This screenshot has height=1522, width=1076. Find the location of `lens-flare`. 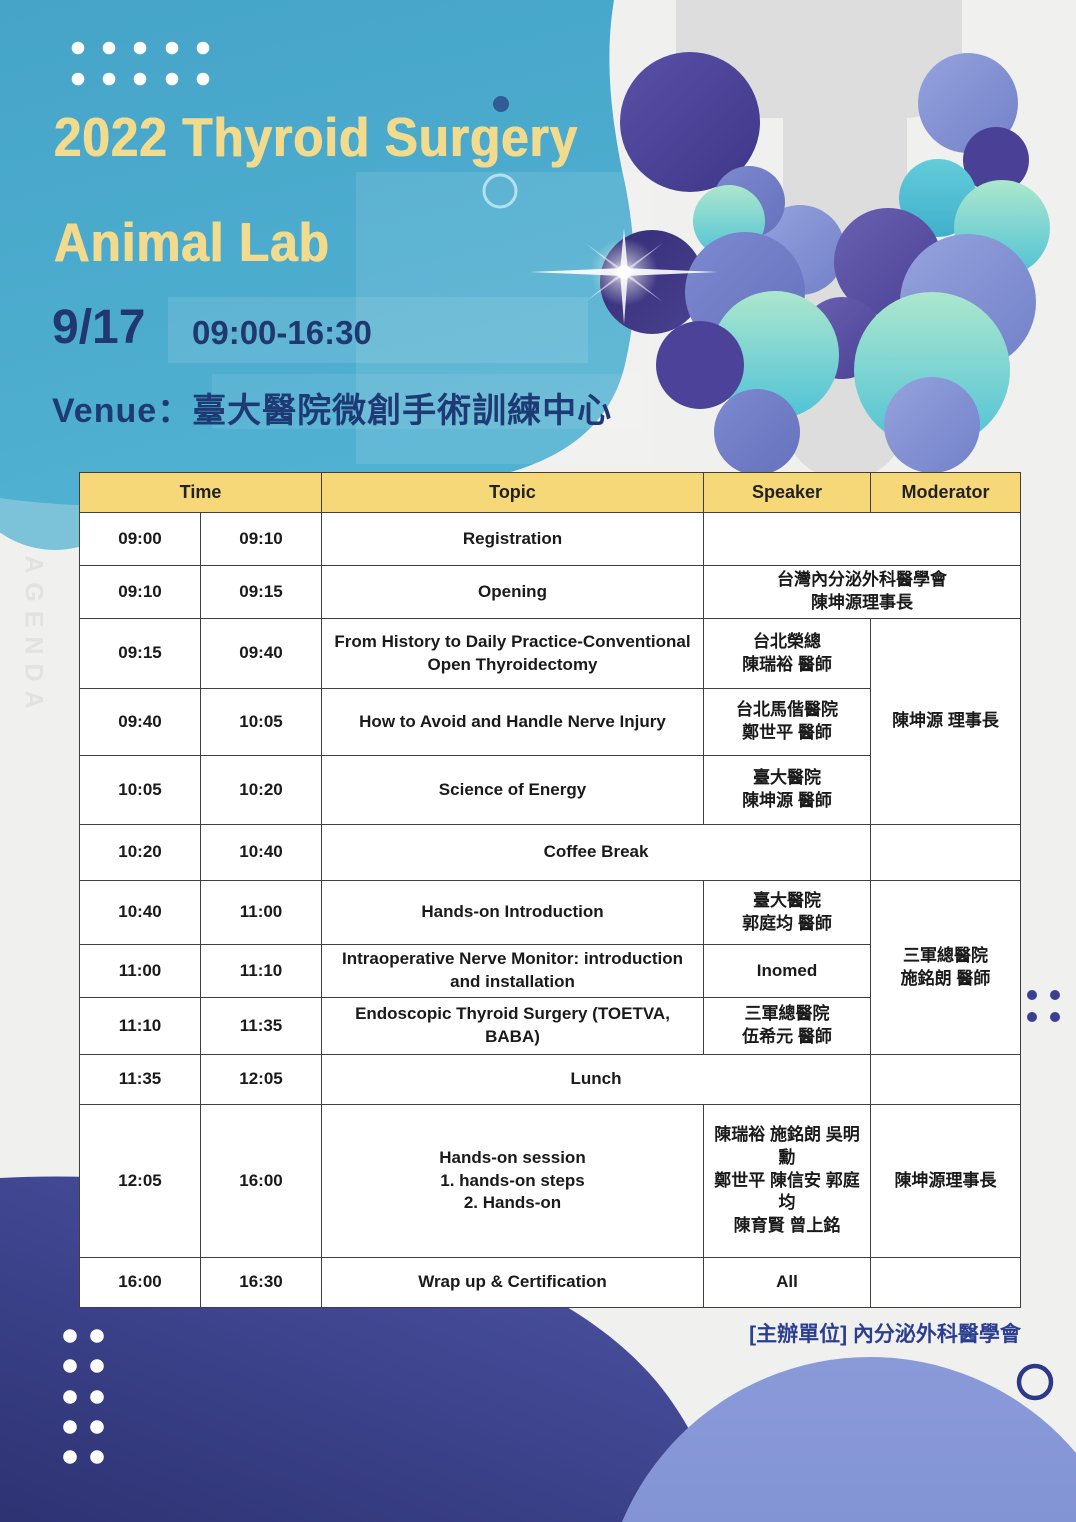

lens-flare is located at coordinates (624, 276).